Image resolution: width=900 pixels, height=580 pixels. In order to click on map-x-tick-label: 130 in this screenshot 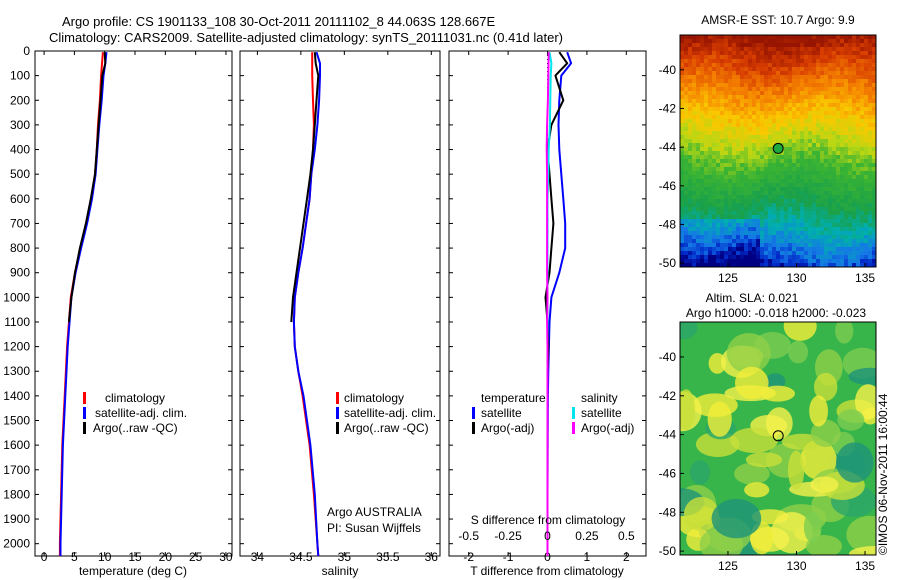, I will do `click(796, 566)`.